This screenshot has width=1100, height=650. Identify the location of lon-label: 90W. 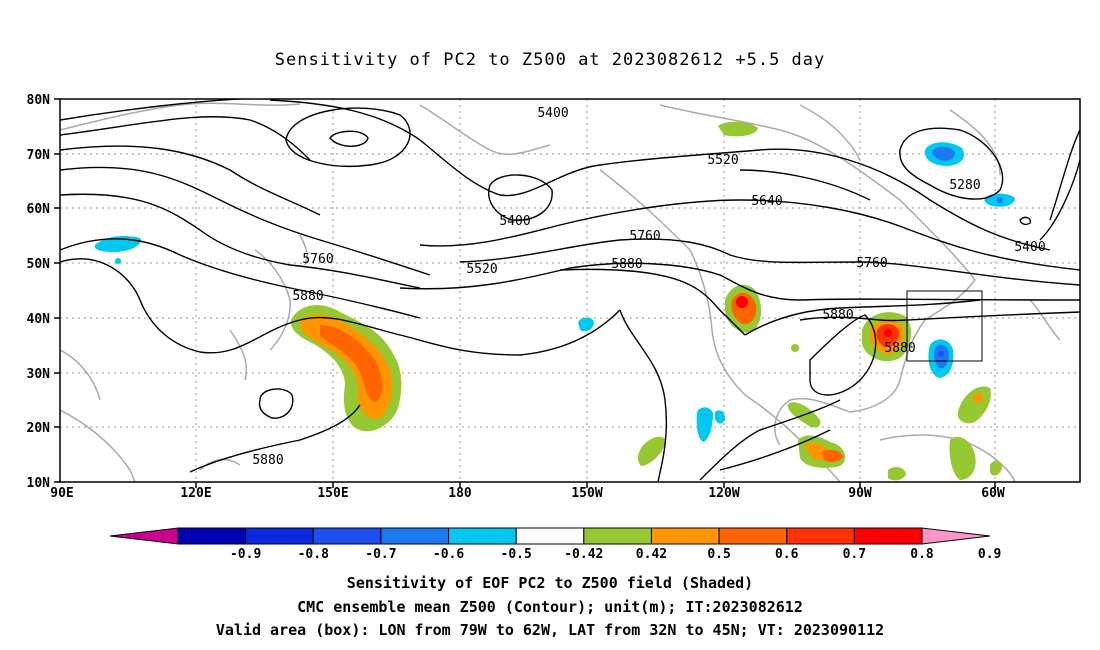
(860, 493).